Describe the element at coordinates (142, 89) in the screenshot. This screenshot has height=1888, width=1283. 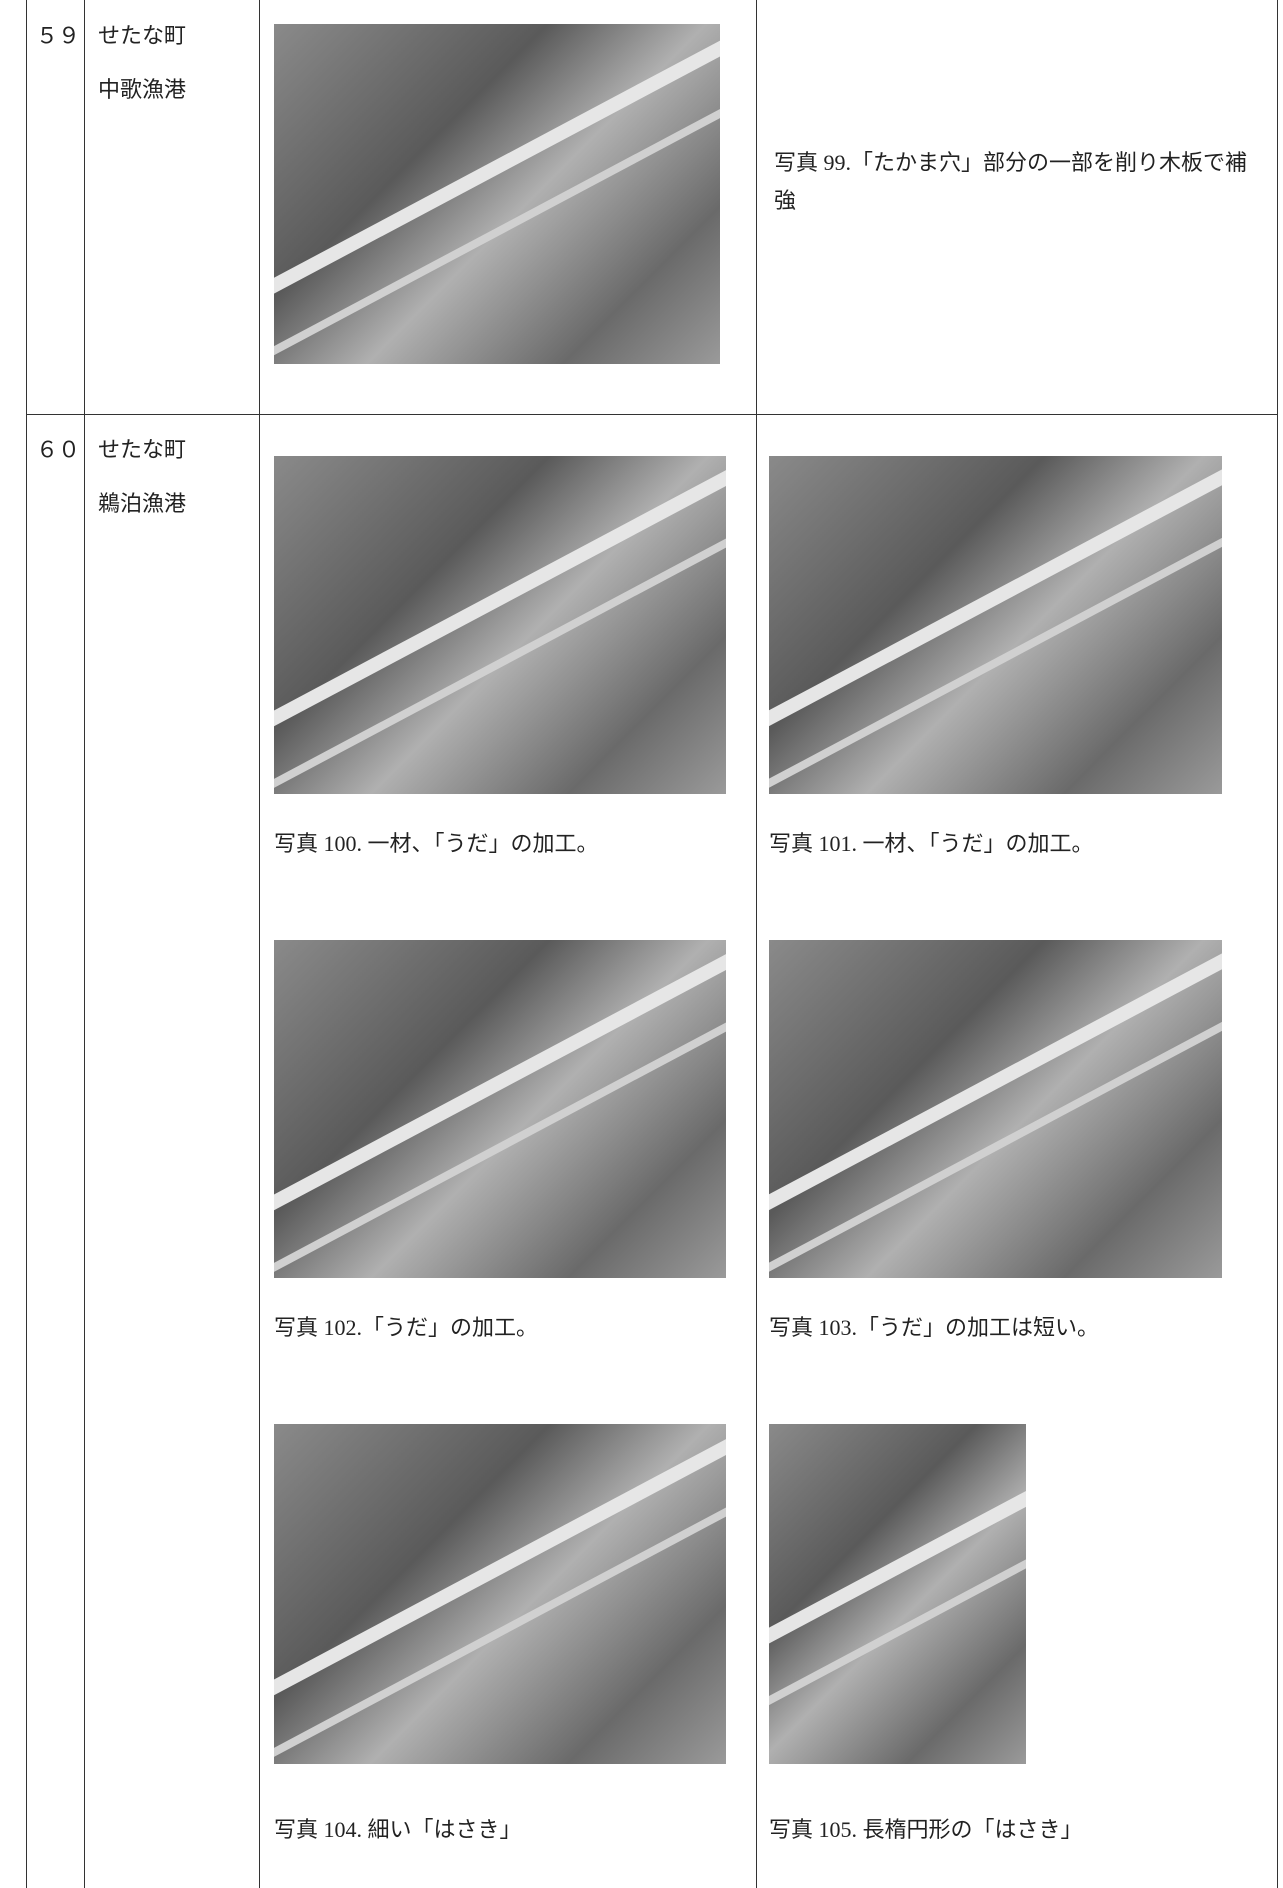
I see `place: 中歌漁港` at that location.